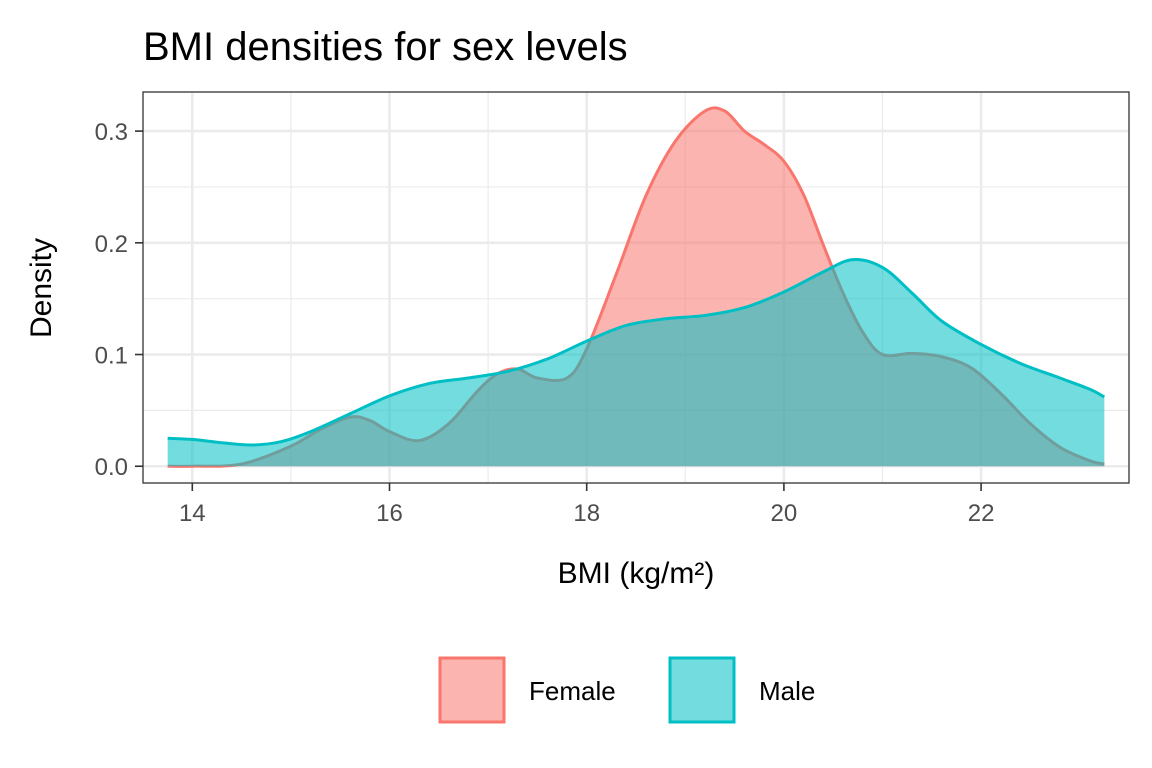  I want to click on legend-item-female: Female, so click(527, 690).